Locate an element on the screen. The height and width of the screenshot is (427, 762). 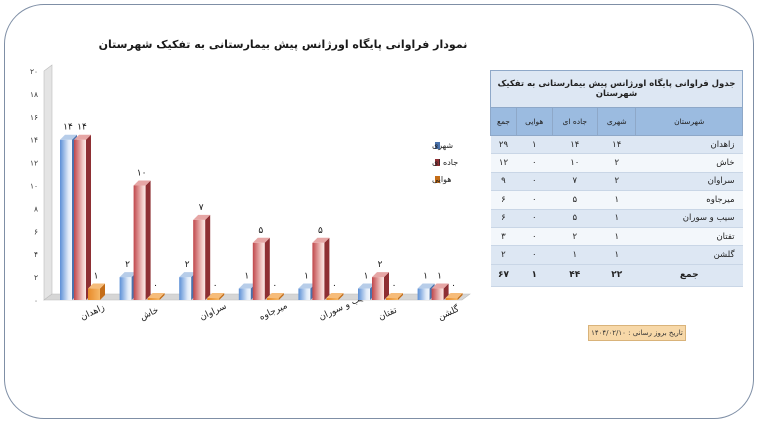
cell-total: ۳ is located at coordinates (503, 237).